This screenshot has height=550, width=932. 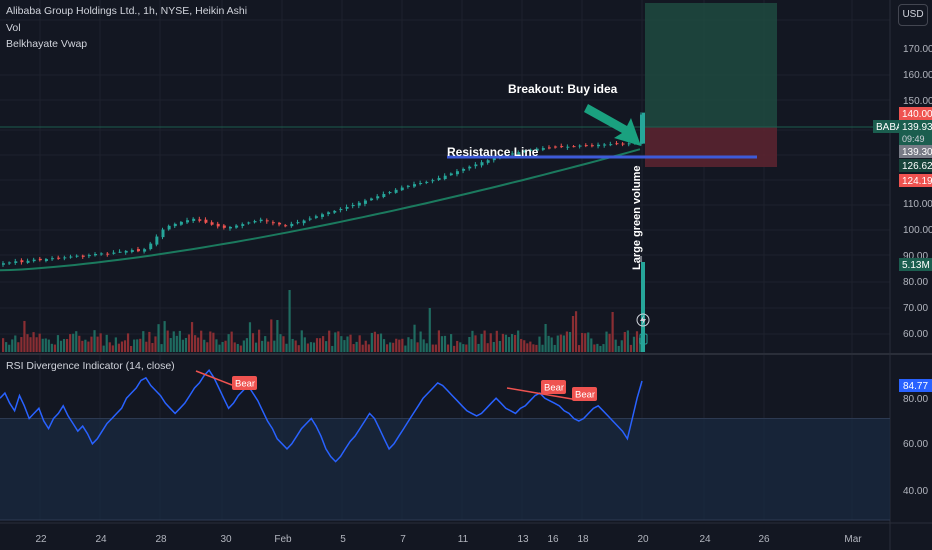 I want to click on vwap-legend: Belkhayate Vwap, so click(x=47, y=44).